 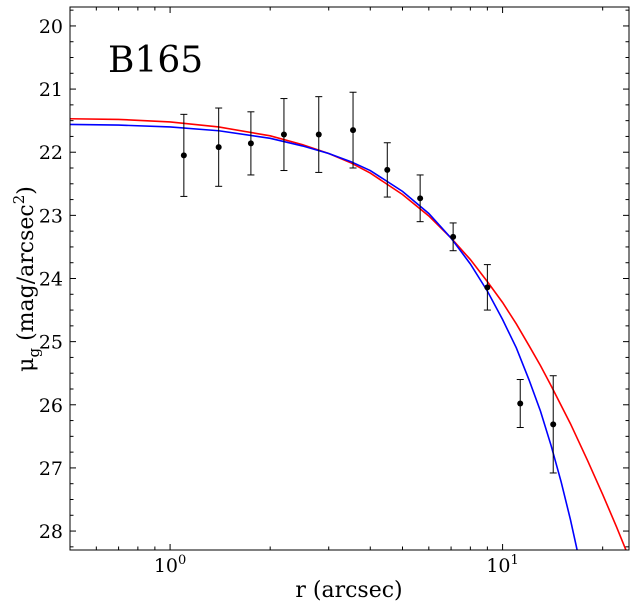 I want to click on y-tick-label: 25, so click(x=51, y=343).